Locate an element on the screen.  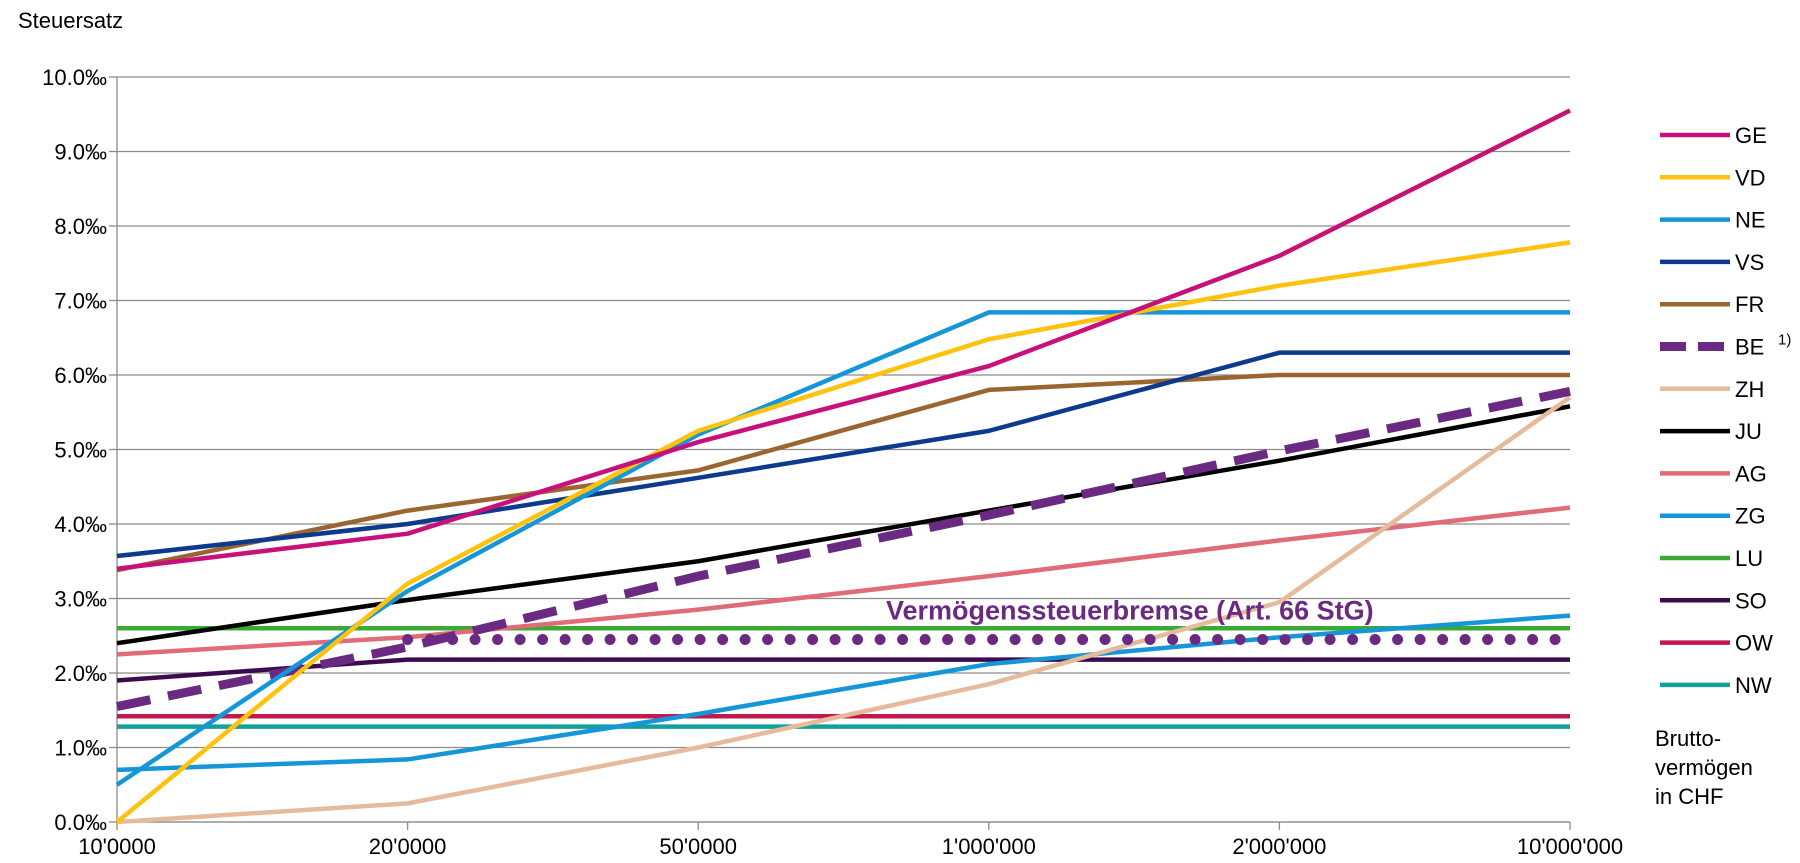
y-axis-title: Steuersatz is located at coordinates (71, 20).